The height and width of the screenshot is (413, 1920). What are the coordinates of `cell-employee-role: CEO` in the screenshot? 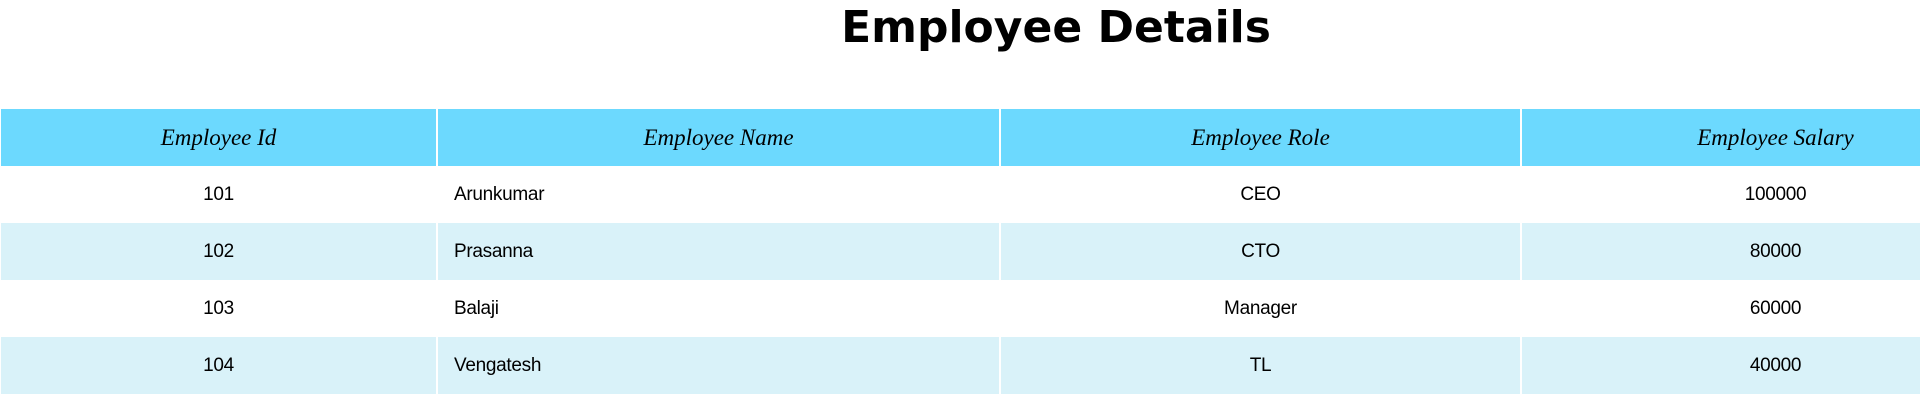 It's located at (1260, 194).